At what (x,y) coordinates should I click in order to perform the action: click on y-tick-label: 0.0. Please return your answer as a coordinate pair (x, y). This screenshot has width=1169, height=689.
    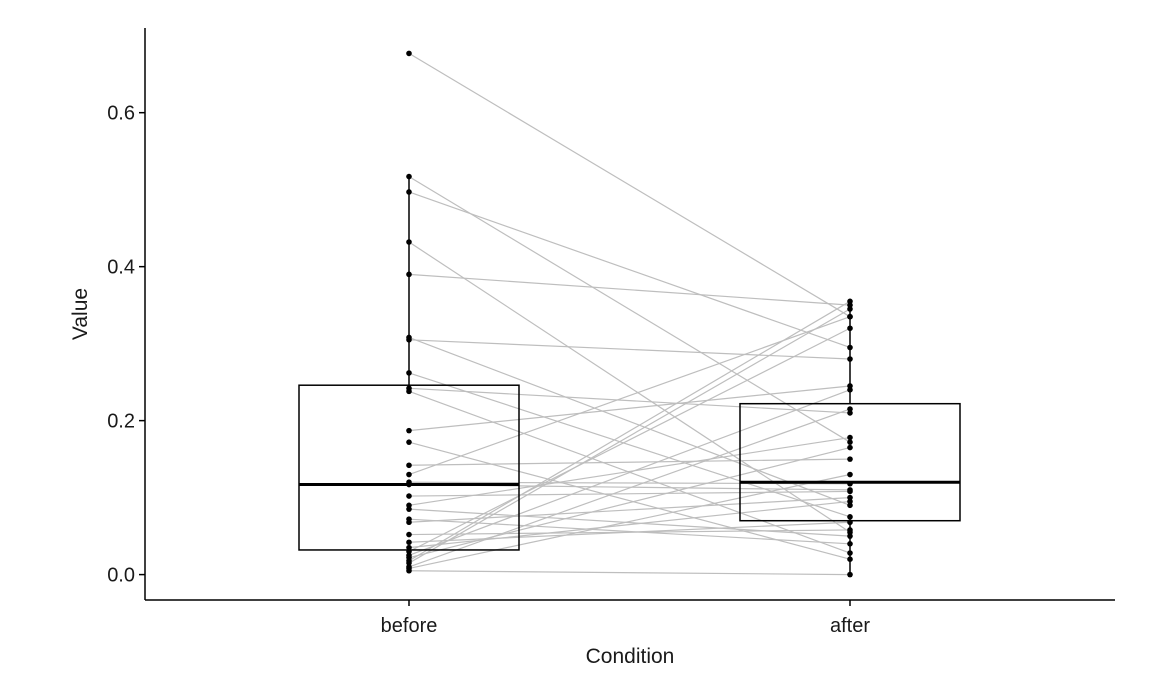
    Looking at the image, I should click on (121, 576).